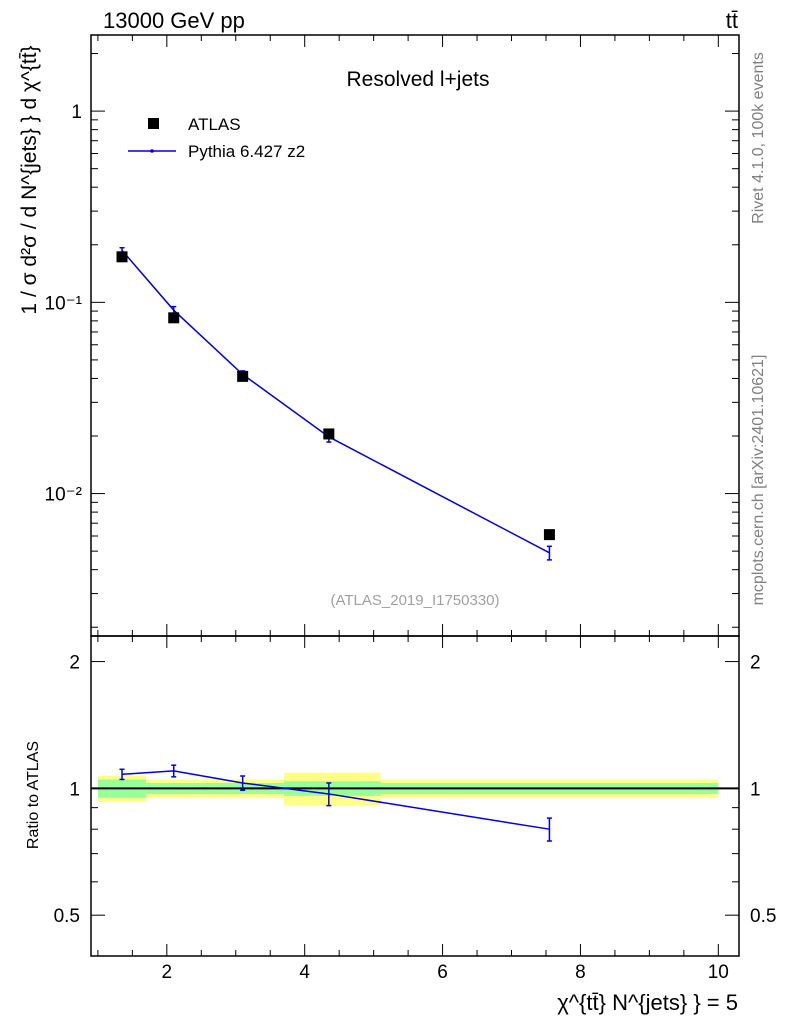 Image resolution: width=786 pixels, height=1024 pixels. What do you see at coordinates (442, 972) in the screenshot?
I see `x-tick-label: 6` at bounding box center [442, 972].